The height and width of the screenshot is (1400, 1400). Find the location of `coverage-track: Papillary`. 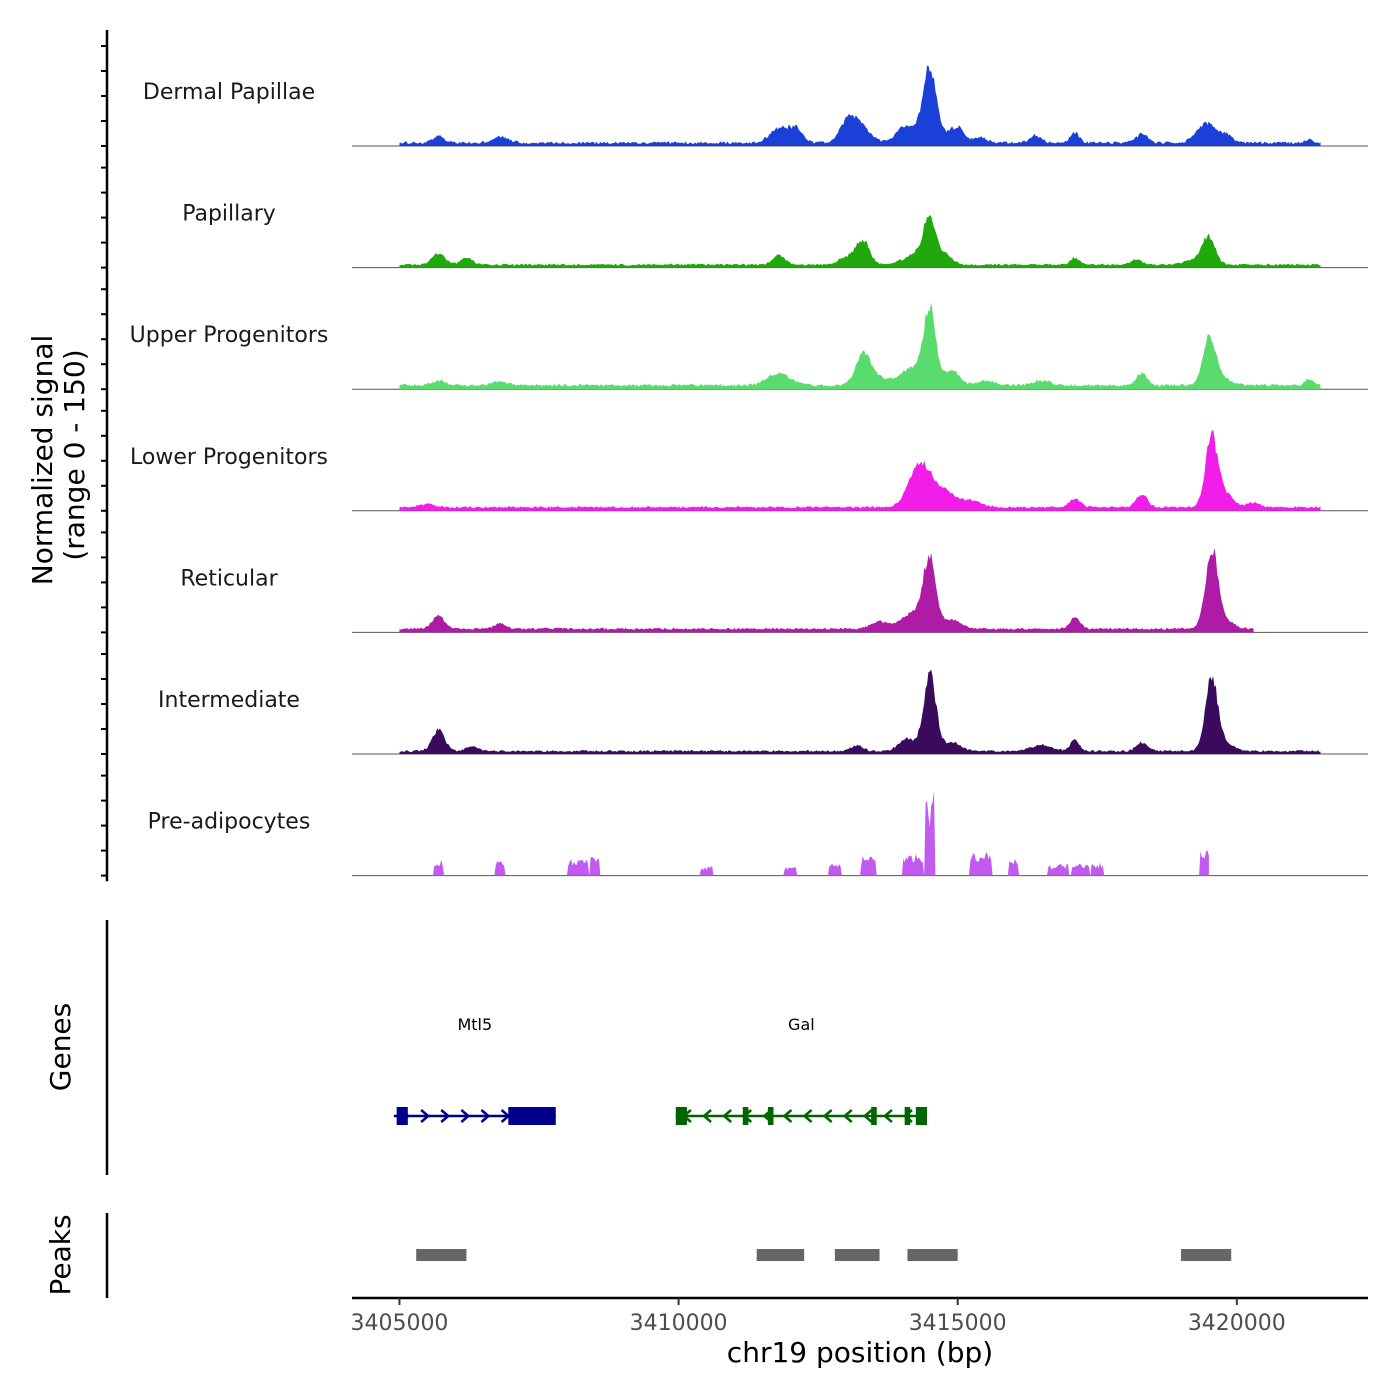

coverage-track: Papillary is located at coordinates (775, 235).